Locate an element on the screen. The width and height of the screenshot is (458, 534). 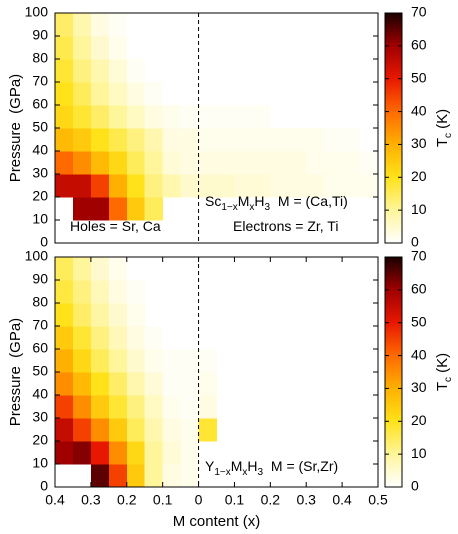
x-tick-label: 0.1 is located at coordinates (163, 500).